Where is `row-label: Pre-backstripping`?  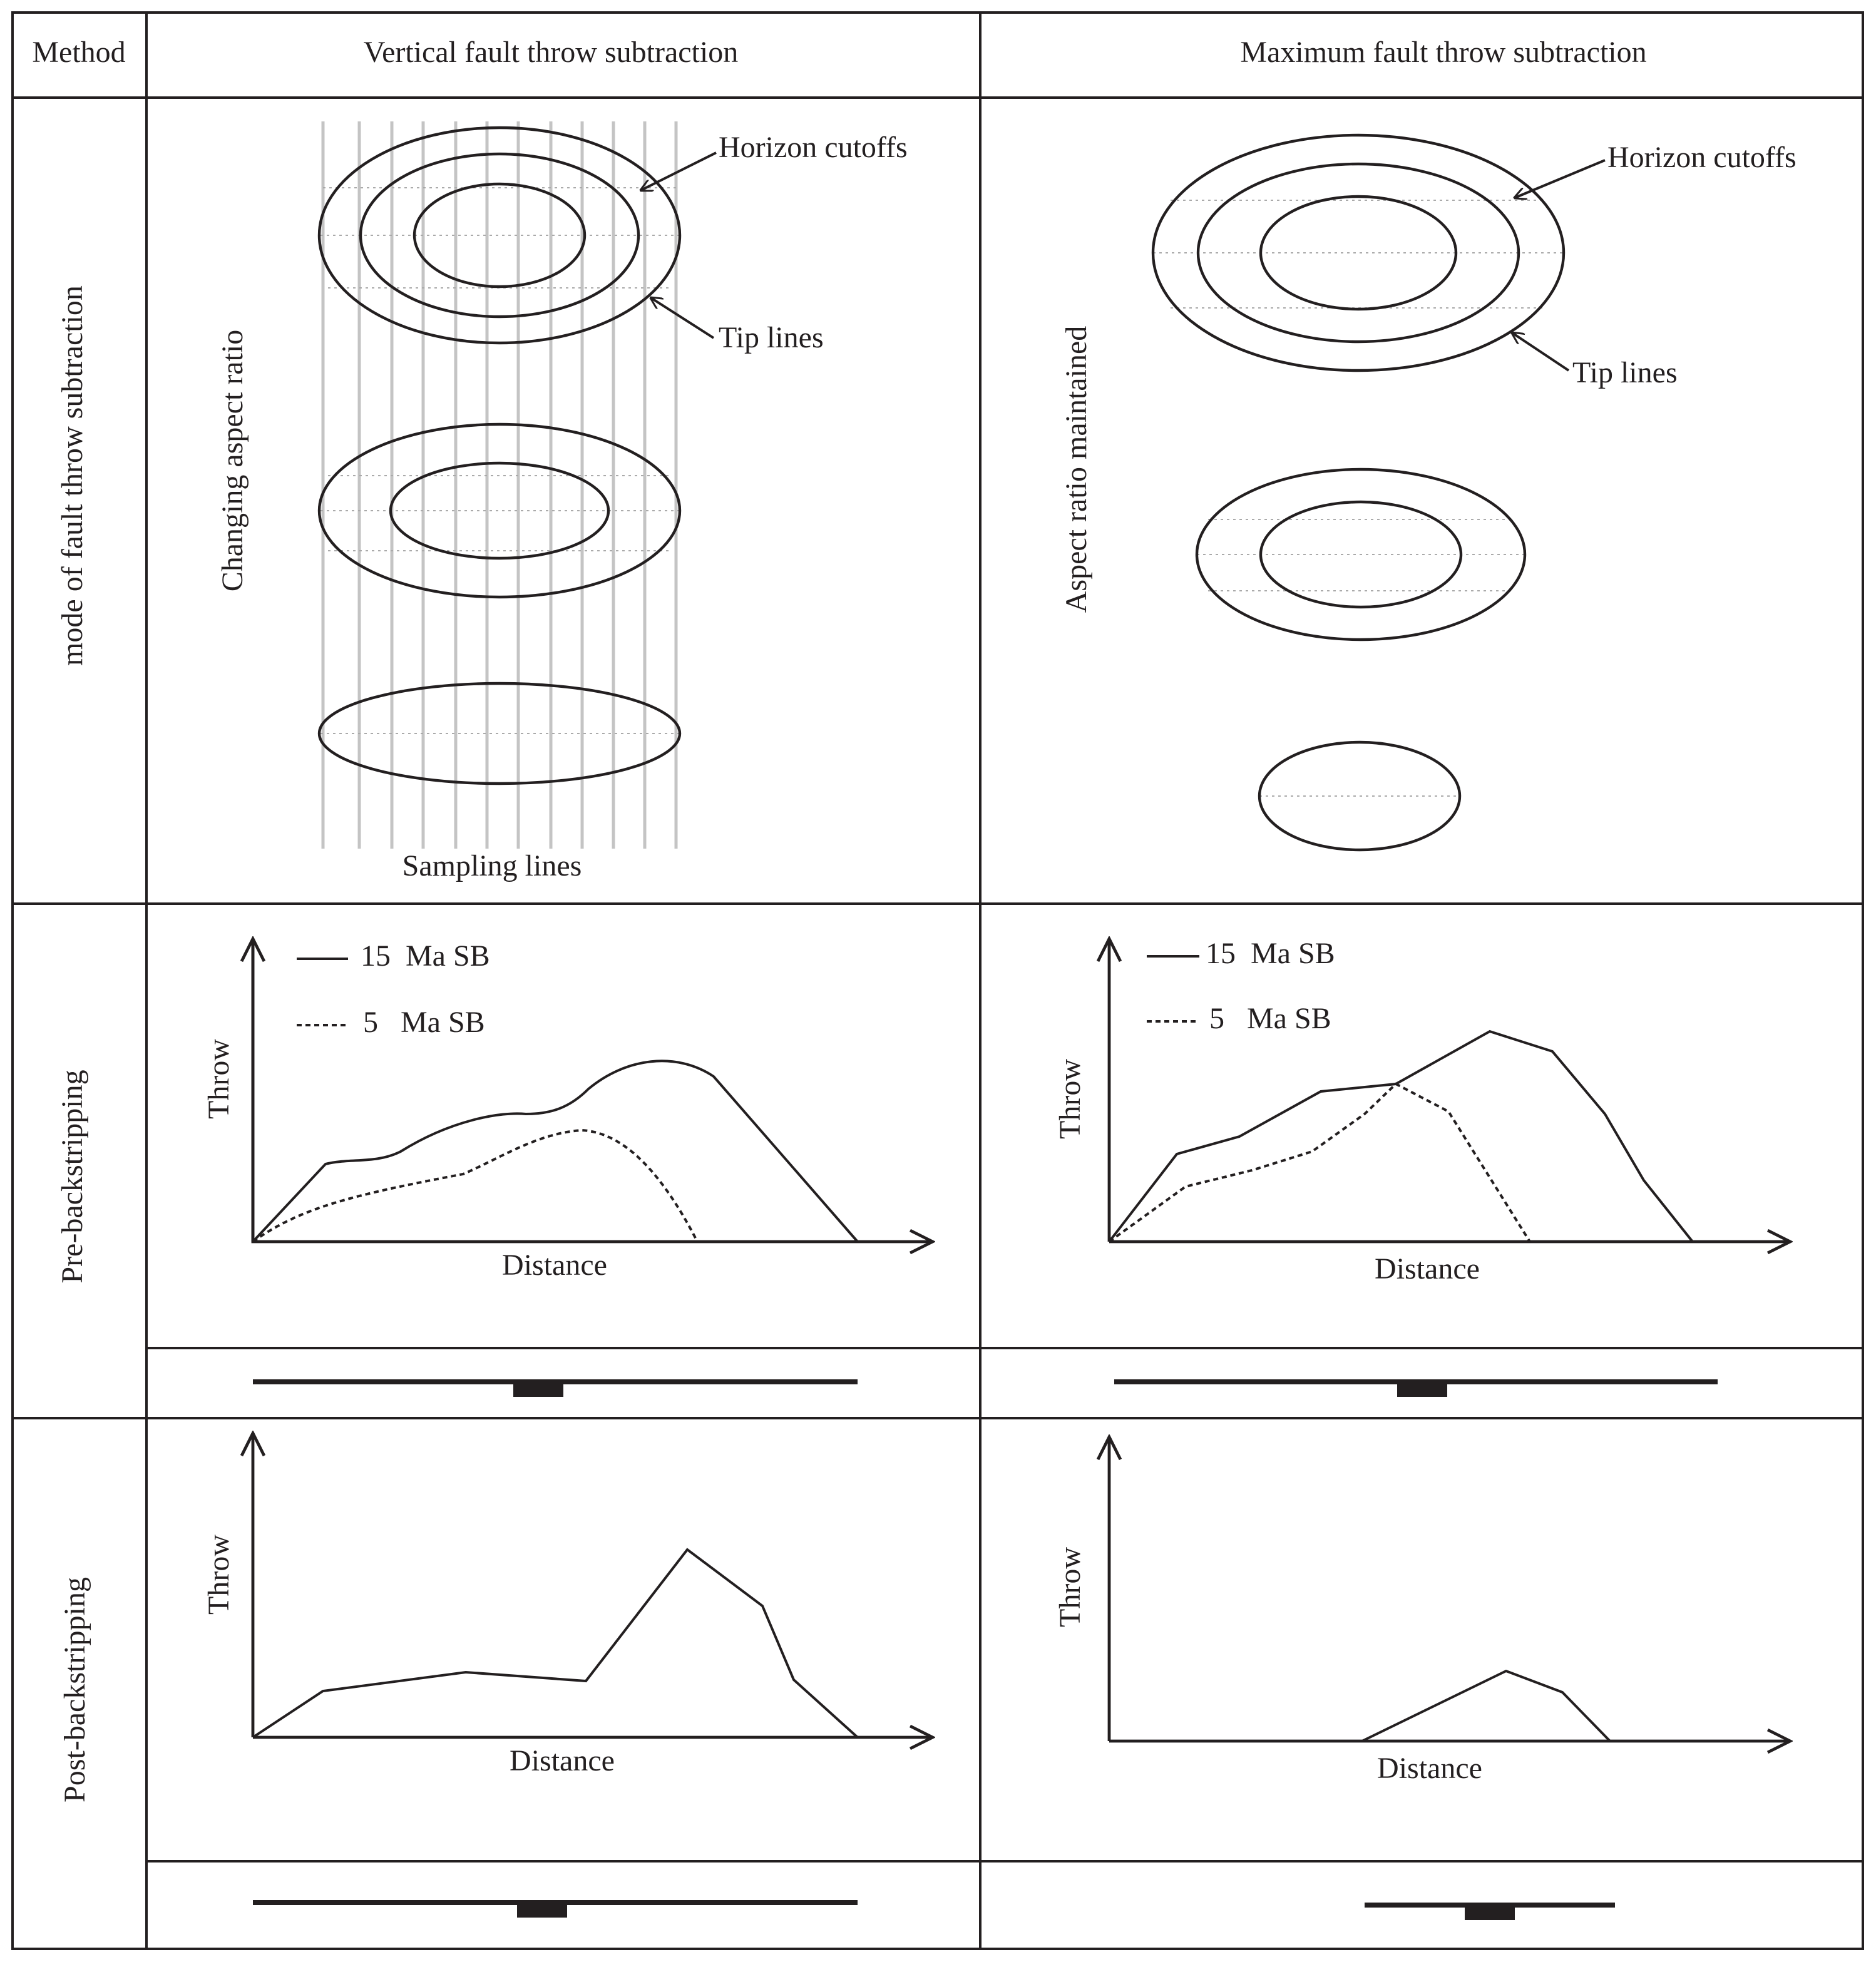
row-label: Pre-backstripping is located at coordinates (72, 1176).